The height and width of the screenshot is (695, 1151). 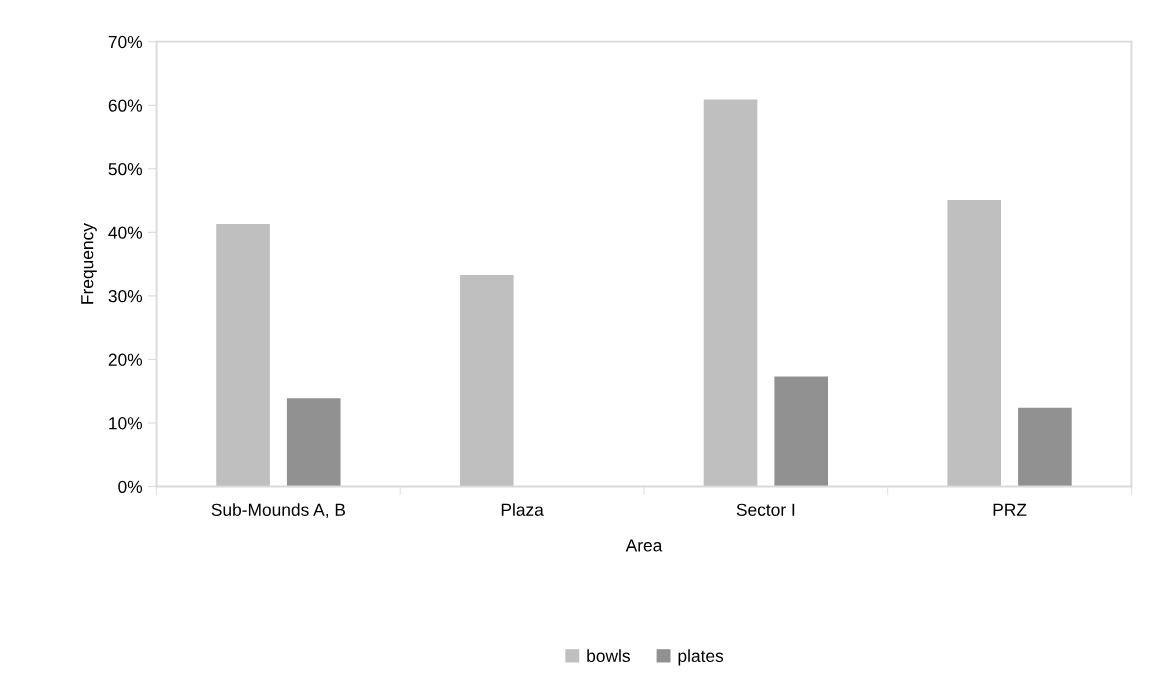 What do you see at coordinates (765, 509) in the screenshot?
I see `x-tick-label: Sector I` at bounding box center [765, 509].